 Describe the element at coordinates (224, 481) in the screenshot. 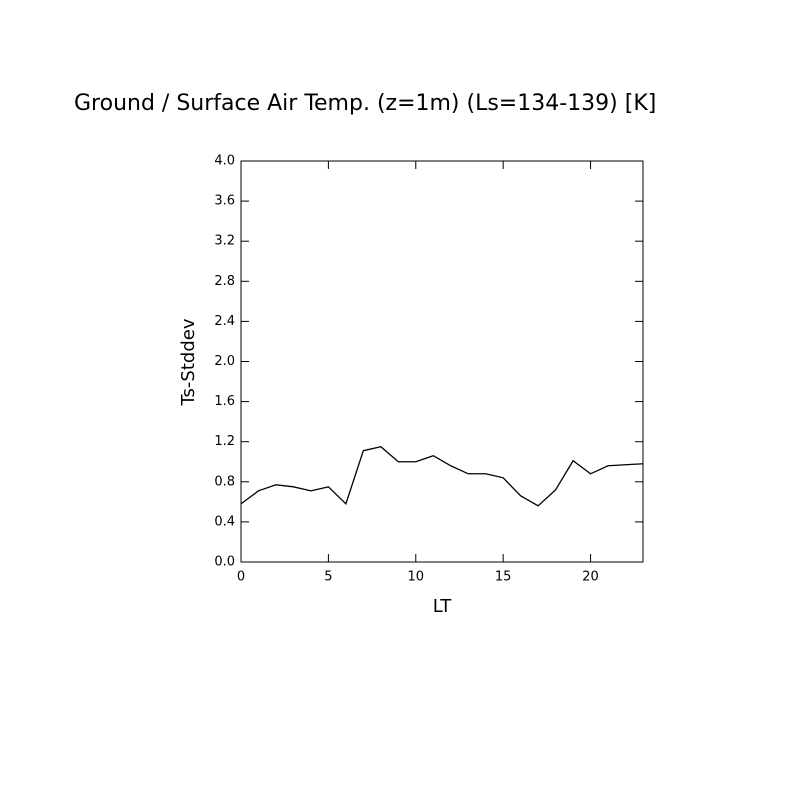

I see `y-tick-label: 0.8` at that location.